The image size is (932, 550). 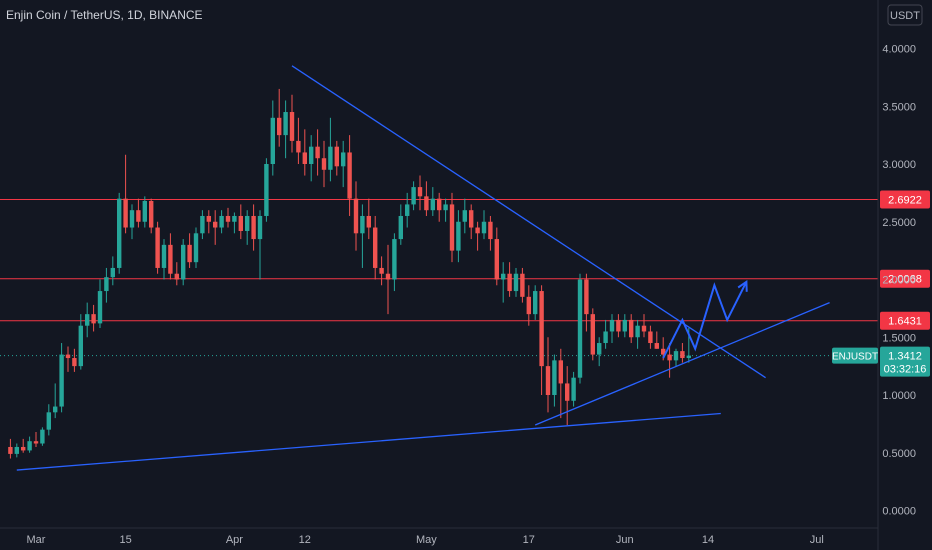 What do you see at coordinates (905, 370) in the screenshot?
I see `bar-countdown-label: 03:32:16` at bounding box center [905, 370].